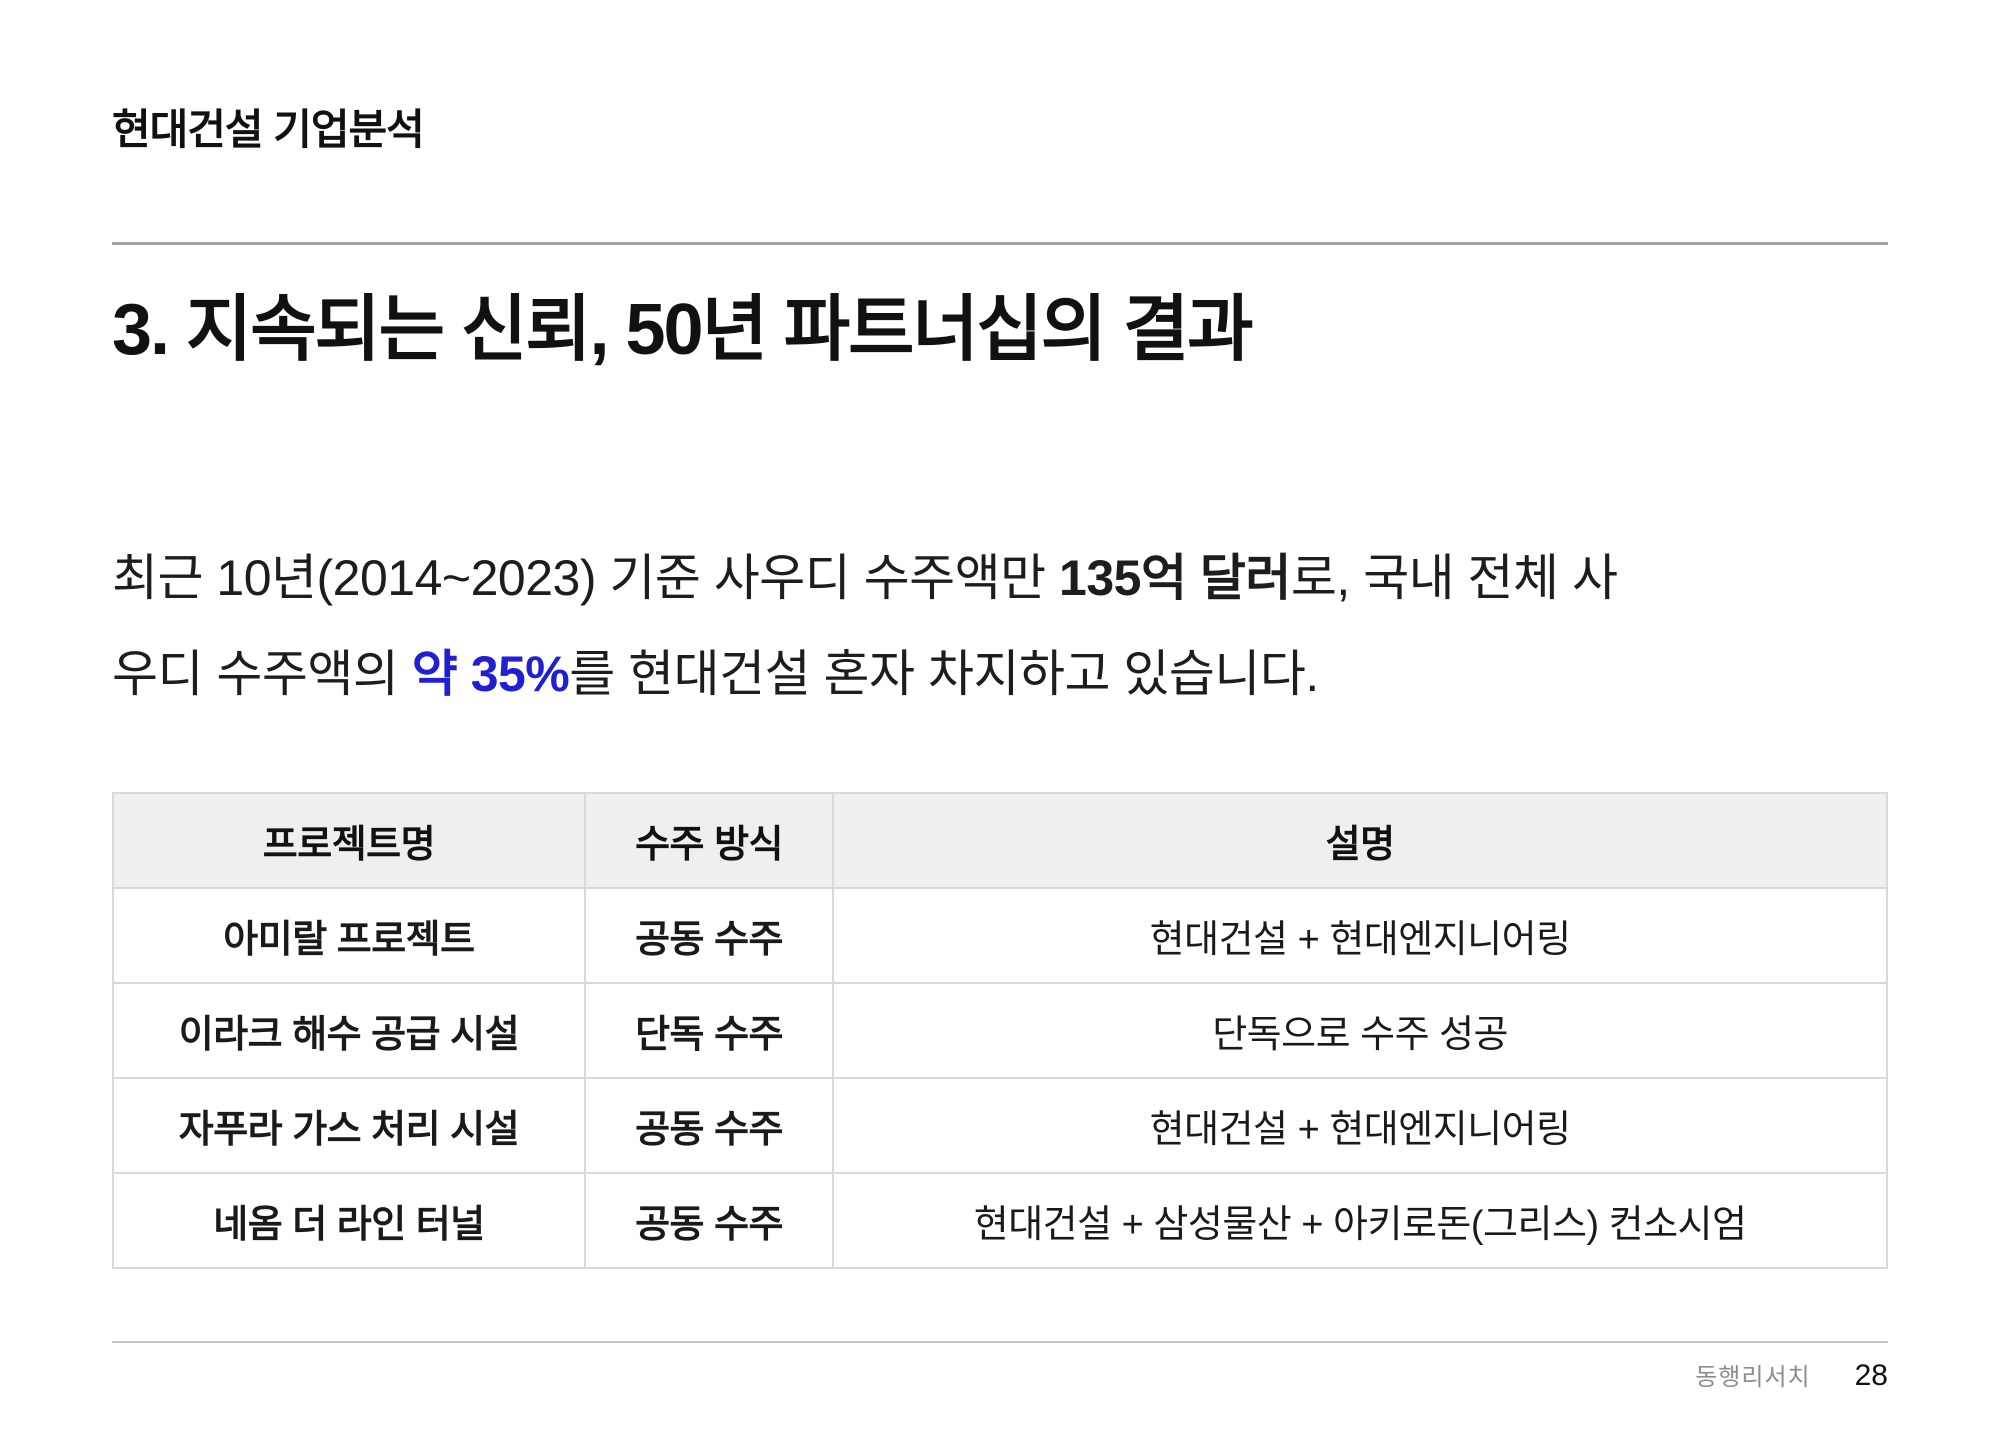  What do you see at coordinates (1753, 1377) in the screenshot?
I see `footer-brand: 동행리서치` at bounding box center [1753, 1377].